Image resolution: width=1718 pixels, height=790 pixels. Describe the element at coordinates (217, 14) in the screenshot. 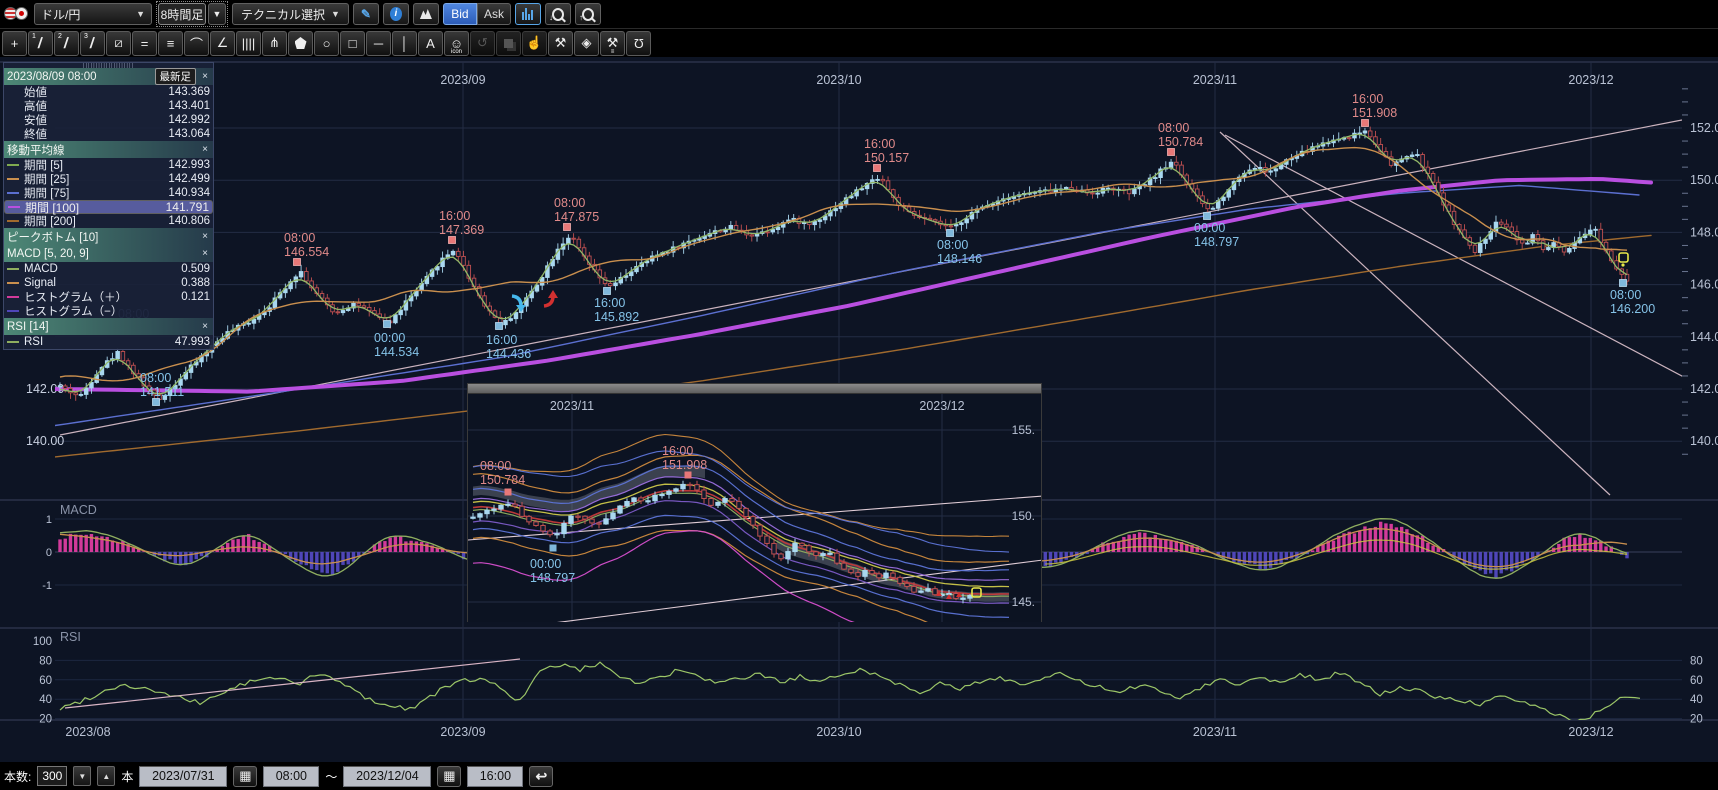

I see `timeframe-dropdown-button: ▼` at that location.